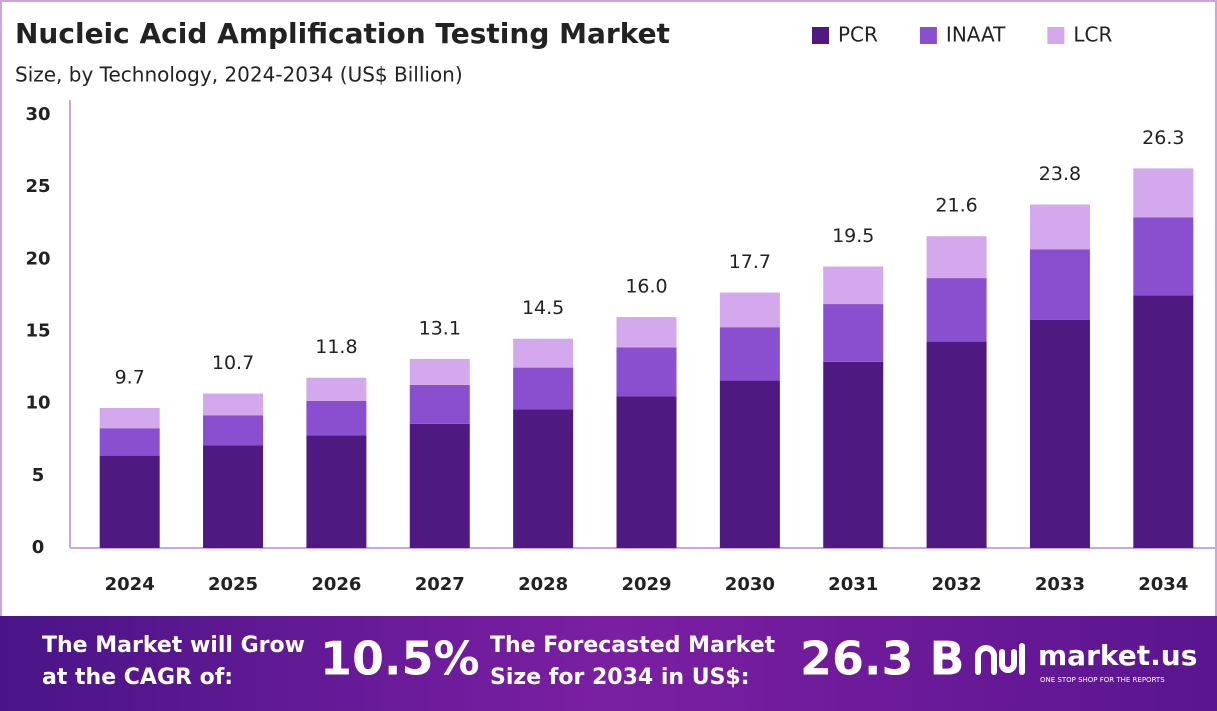 This screenshot has width=1217, height=711. Describe the element at coordinates (233, 363) in the screenshot. I see `total-label: 10.7` at that location.